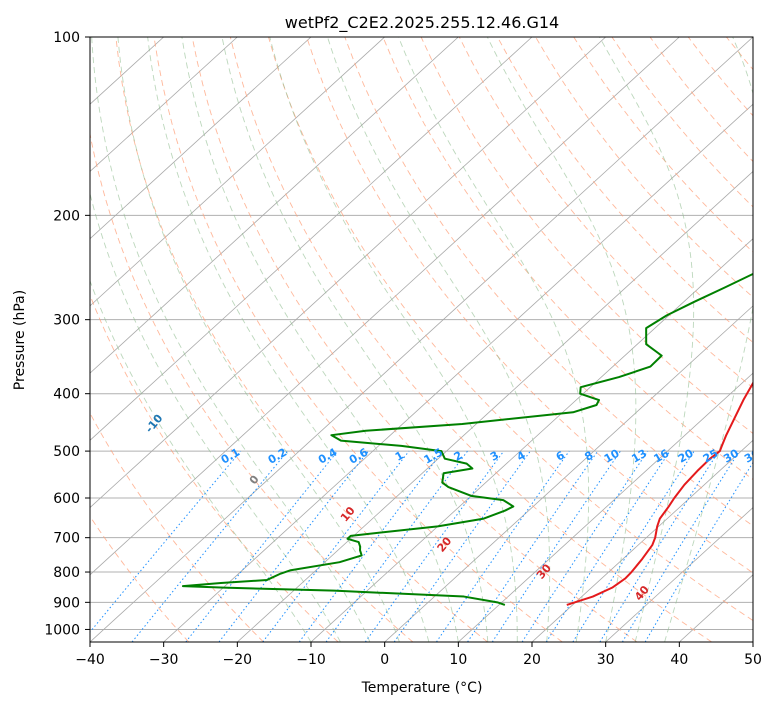  Describe the element at coordinates (642, 593) in the screenshot. I see `dry-adiabat-label: 40` at that location.